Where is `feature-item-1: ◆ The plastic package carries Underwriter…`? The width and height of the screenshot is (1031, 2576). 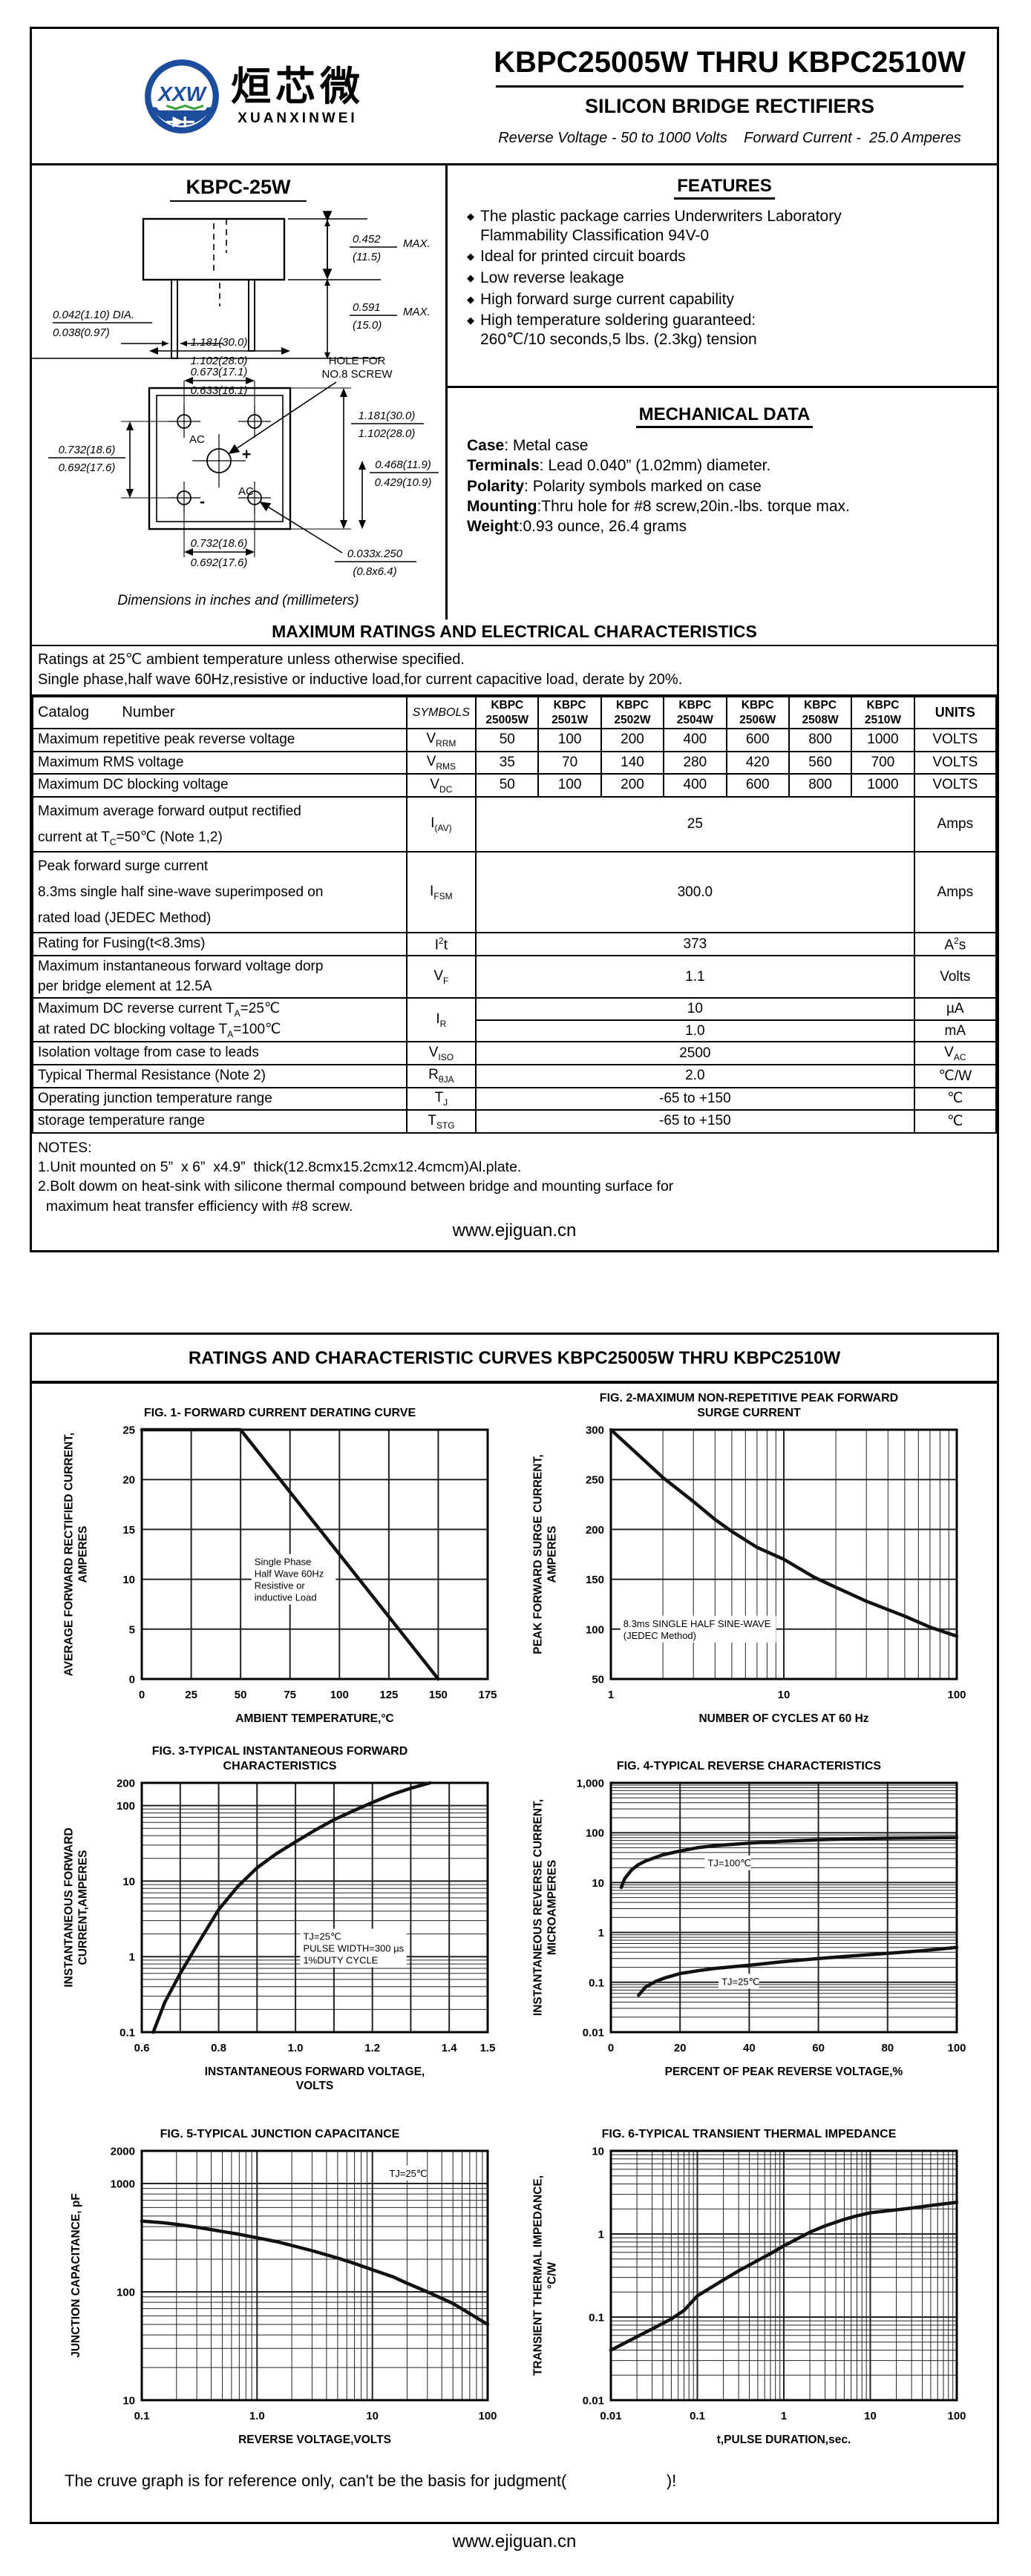 feature-item-1: ◆ The plastic package carries Underwriter… is located at coordinates (654, 226).